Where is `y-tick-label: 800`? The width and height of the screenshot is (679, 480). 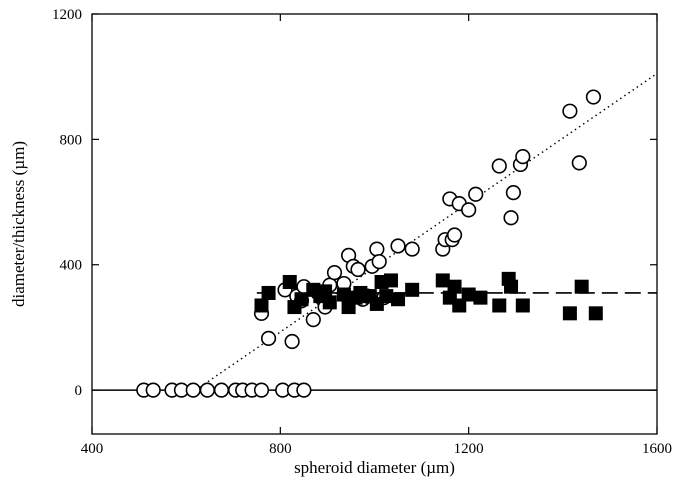
y-tick-label: 800 is located at coordinates (71, 140).